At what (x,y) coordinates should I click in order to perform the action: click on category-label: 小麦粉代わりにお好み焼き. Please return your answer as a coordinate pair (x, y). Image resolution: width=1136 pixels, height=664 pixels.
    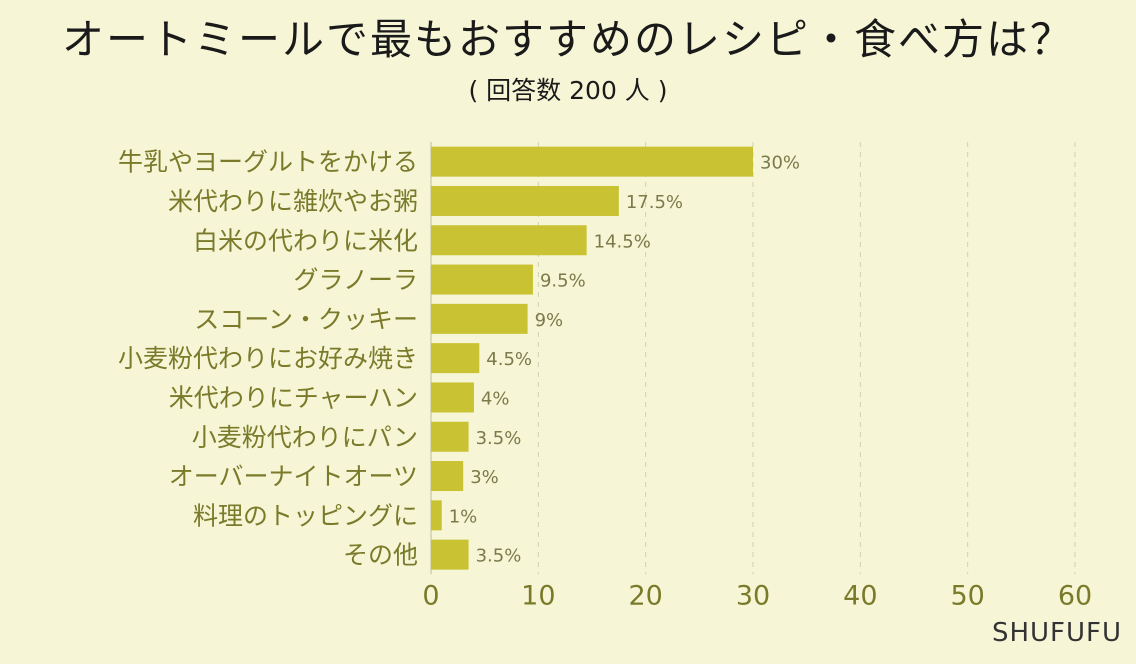
    Looking at the image, I should click on (268, 358).